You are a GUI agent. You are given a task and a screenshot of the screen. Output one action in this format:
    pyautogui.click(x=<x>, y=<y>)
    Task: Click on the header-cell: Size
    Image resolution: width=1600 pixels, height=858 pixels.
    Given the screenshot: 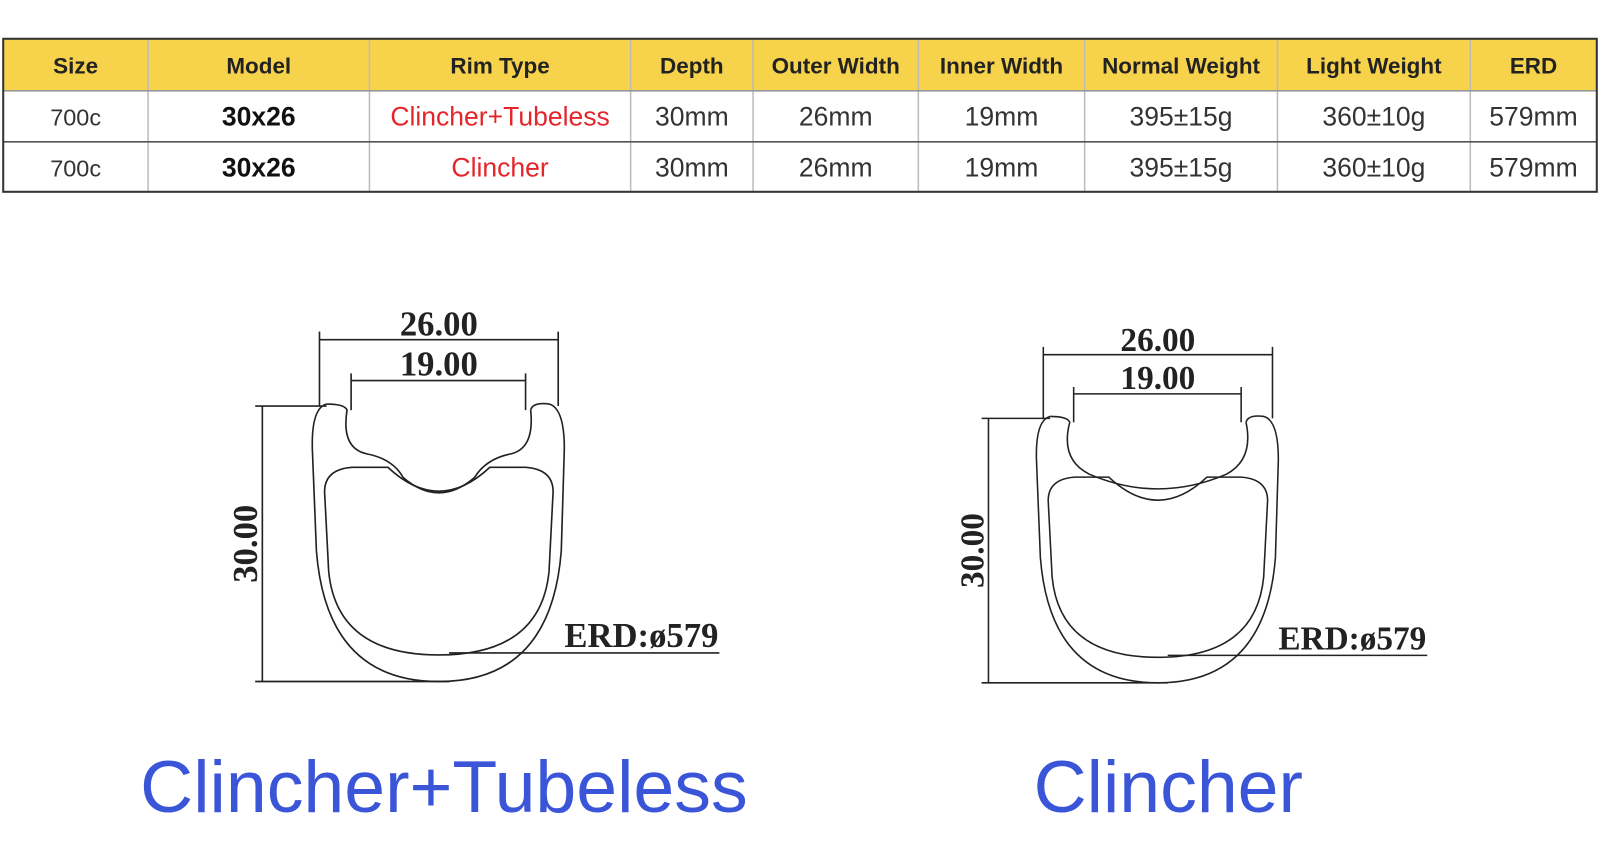 What is the action you would take?
    pyautogui.click(x=75, y=65)
    